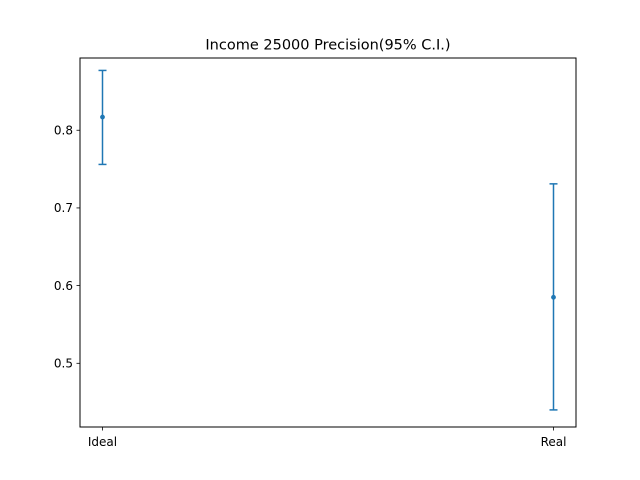 The height and width of the screenshot is (480, 640). What do you see at coordinates (327, 46) in the screenshot?
I see `chart-title: Income 25000 Precision(95% C.I.)` at bounding box center [327, 46].